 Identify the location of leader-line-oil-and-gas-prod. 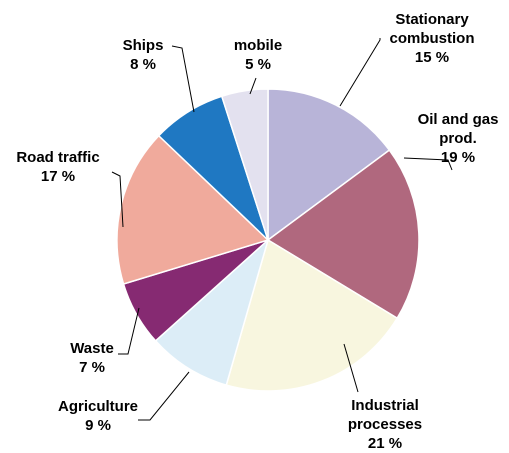
(428, 164).